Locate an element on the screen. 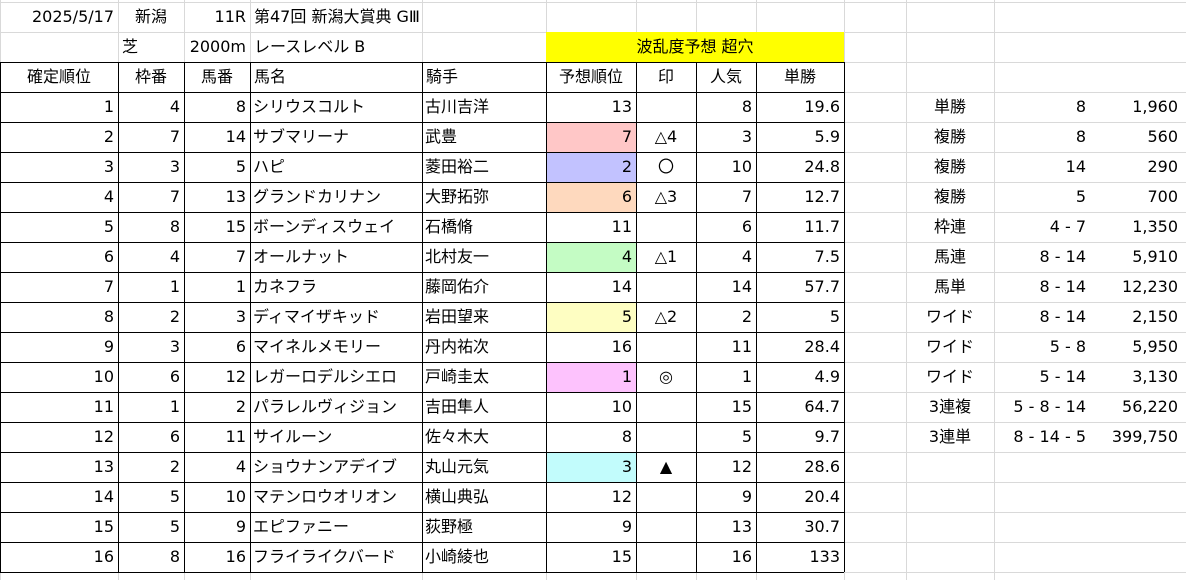 Image resolution: width=1186 pixels, height=580 pixels. race-venue: 新潟 is located at coordinates (150, 16).